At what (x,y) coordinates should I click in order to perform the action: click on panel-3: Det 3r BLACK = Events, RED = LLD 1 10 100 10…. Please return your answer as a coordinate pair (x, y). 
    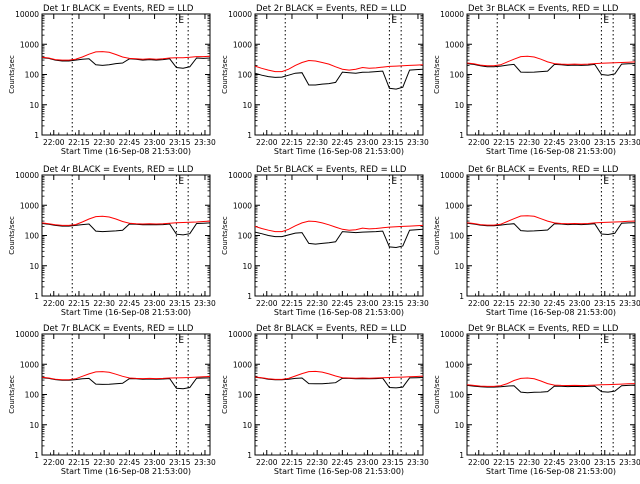
    Looking at the image, I should click on (536, 80).